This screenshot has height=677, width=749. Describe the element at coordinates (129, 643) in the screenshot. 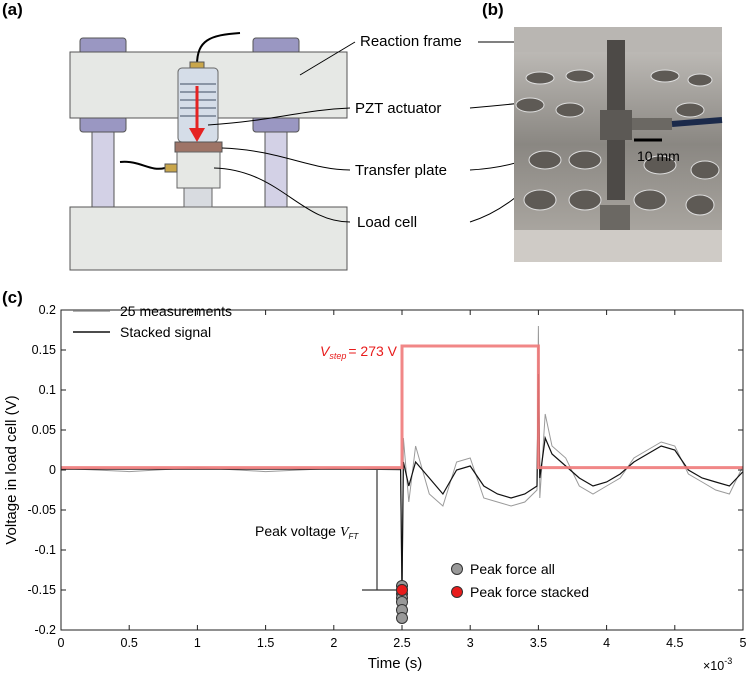

I see `x-tick-label: 0.5` at that location.